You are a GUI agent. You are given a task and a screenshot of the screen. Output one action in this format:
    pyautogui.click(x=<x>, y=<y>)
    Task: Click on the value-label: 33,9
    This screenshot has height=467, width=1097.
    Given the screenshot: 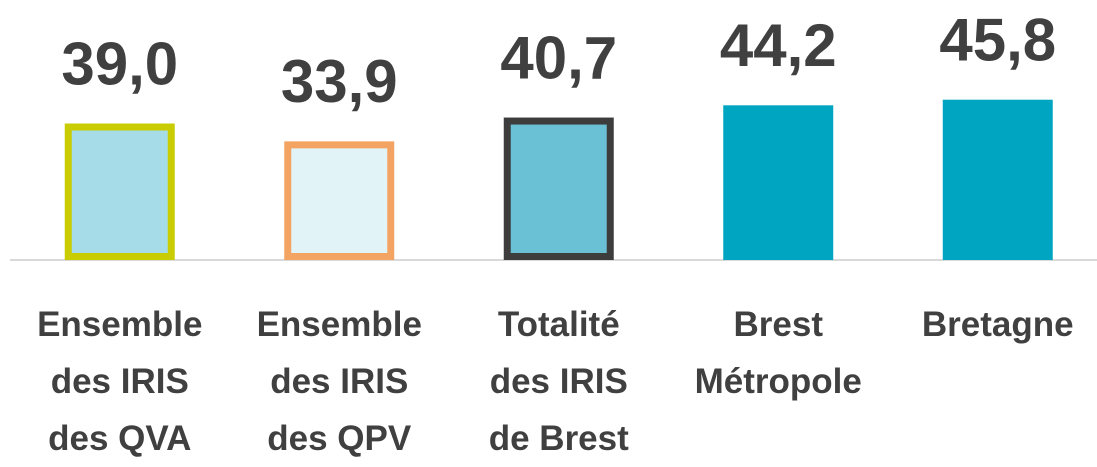 What is the action you would take?
    pyautogui.click(x=339, y=81)
    